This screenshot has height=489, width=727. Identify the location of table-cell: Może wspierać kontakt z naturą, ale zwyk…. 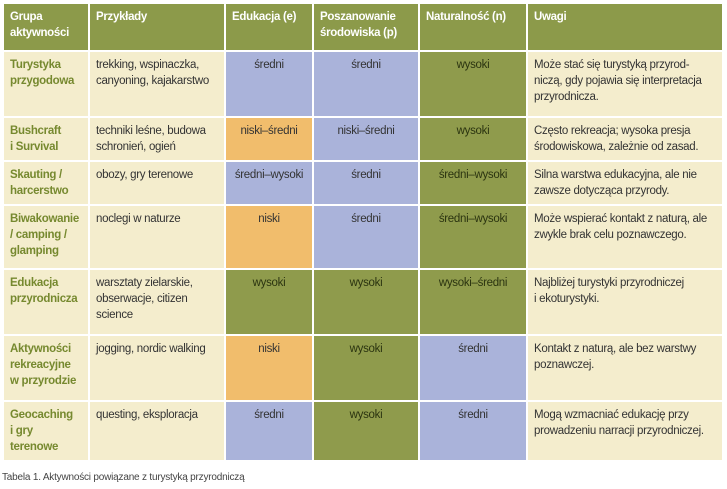
(625, 237).